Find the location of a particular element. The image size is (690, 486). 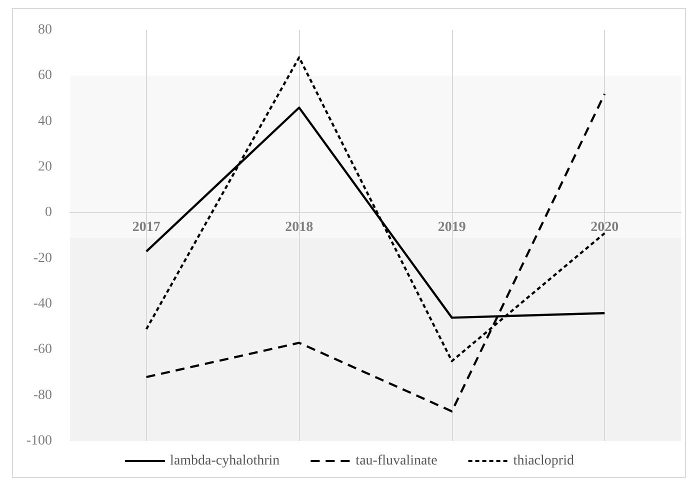

y-tick-label: -60 is located at coordinates (42, 350).